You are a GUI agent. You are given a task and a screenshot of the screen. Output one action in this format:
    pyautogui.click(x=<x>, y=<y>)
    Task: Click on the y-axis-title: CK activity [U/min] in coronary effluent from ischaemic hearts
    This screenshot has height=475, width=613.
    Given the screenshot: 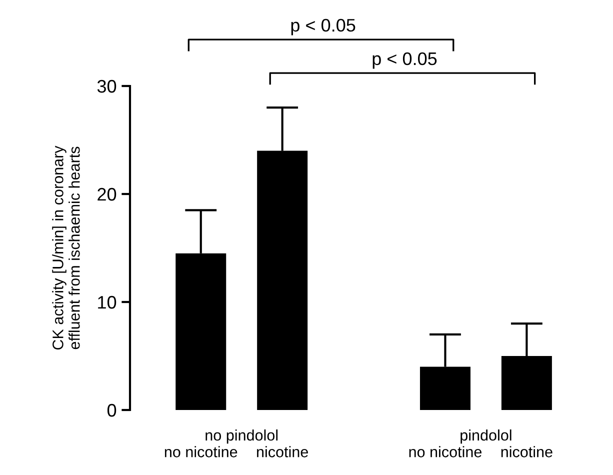 What is the action you would take?
    pyautogui.click(x=66, y=248)
    